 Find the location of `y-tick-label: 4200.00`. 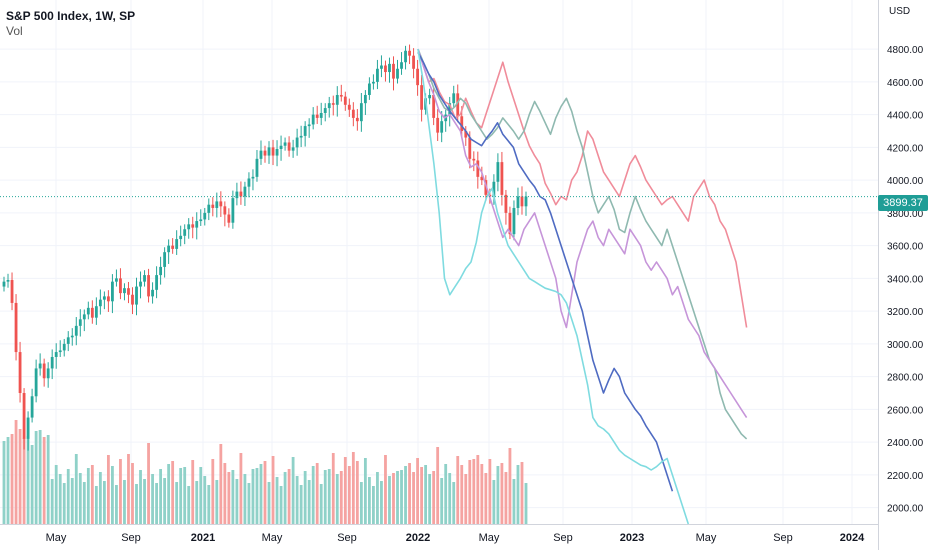

y-tick-label: 4200.00 is located at coordinates (905, 148).